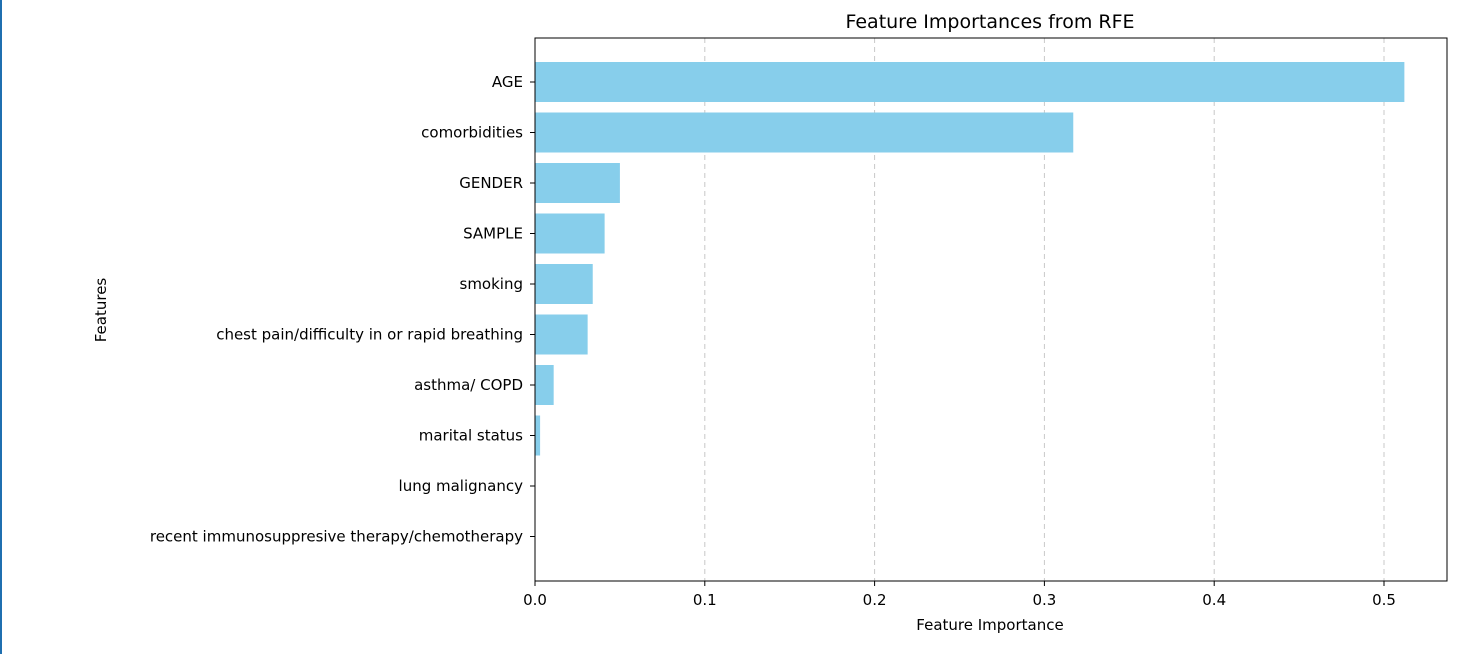  Describe the element at coordinates (535, 600) in the screenshot. I see `x-tick-label: 0.0` at that location.